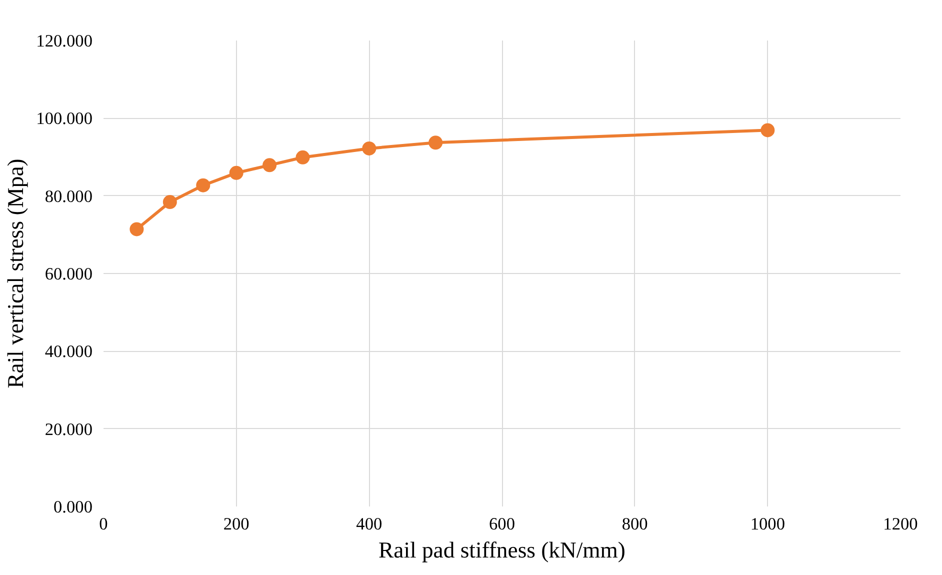 Image resolution: width=942 pixels, height=575 pixels. I want to click on x-tick-label: 400, so click(369, 524).